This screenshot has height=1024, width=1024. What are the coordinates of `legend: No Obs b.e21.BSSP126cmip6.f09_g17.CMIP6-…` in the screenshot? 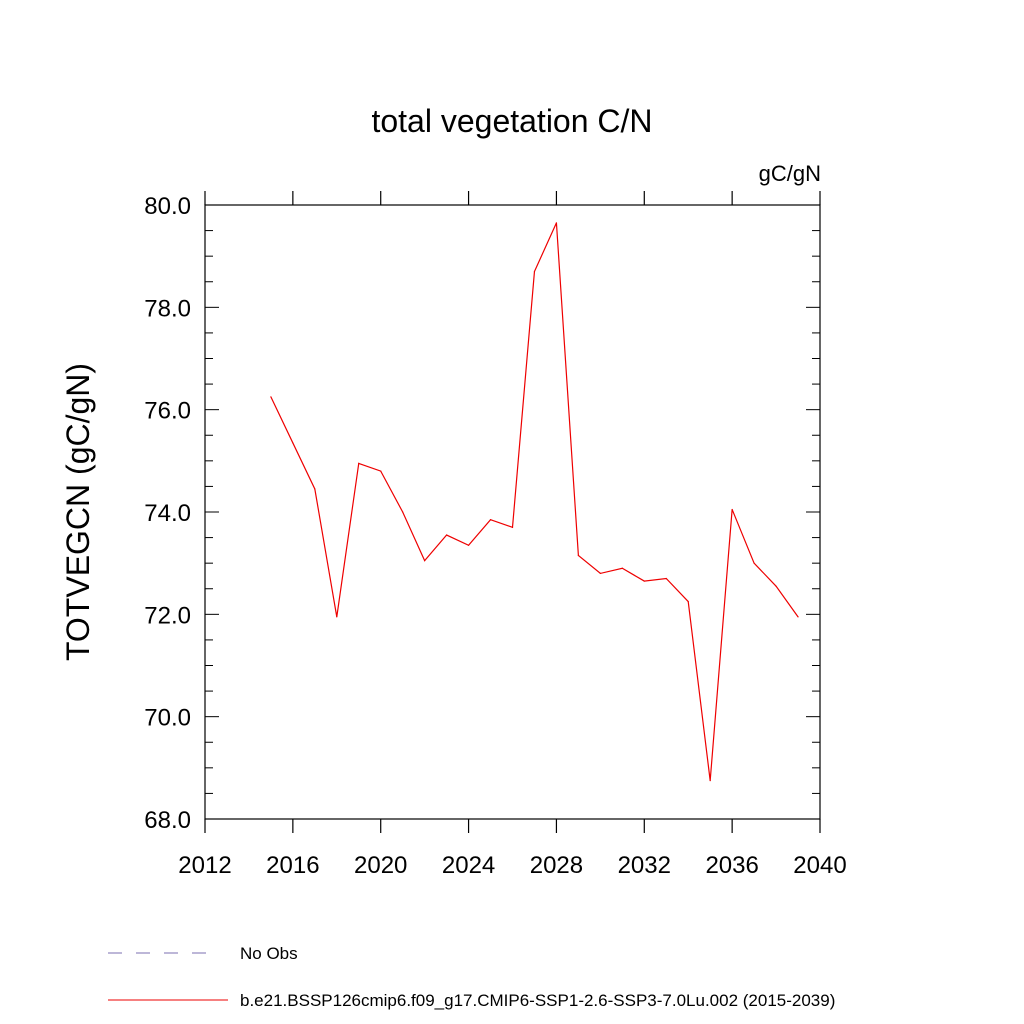 It's located at (471, 977).